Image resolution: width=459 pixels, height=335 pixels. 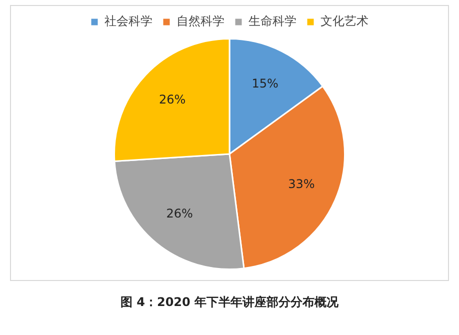 What do you see at coordinates (272, 21) in the screenshot?
I see `legend-label: 生命科学` at bounding box center [272, 21].